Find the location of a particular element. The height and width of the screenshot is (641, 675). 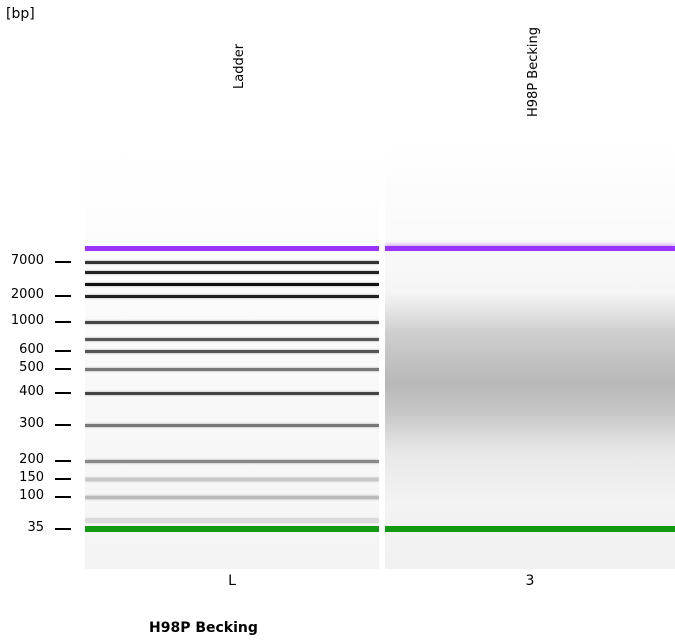

lane-id-ladder: L is located at coordinates (232, 581).